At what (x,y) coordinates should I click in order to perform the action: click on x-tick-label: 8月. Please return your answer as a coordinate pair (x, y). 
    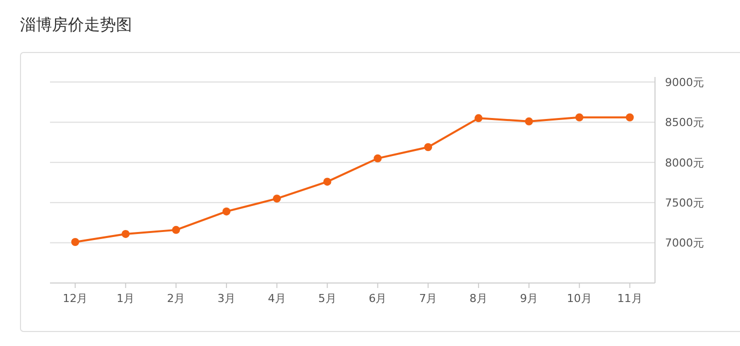
    Looking at the image, I should click on (479, 298).